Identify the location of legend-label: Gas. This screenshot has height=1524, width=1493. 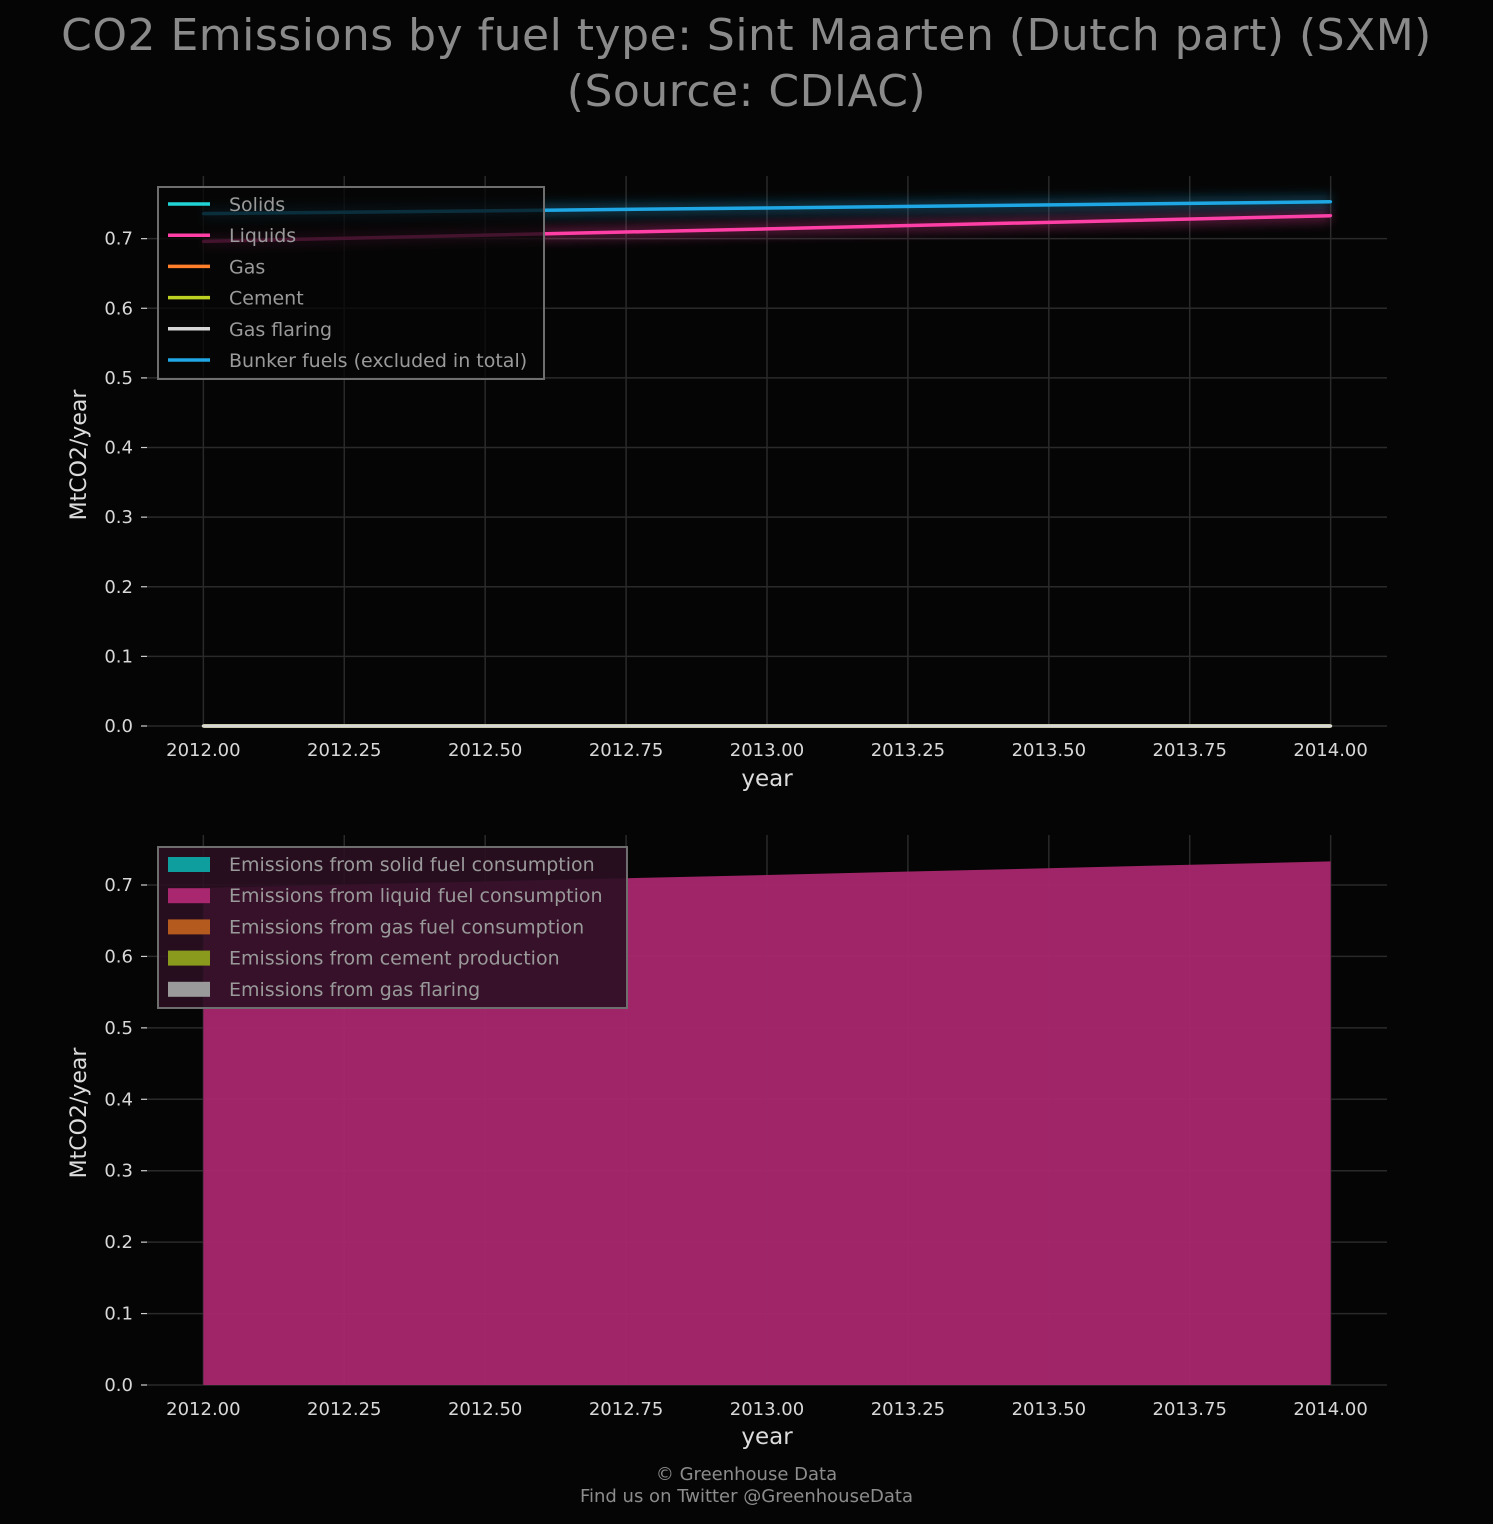
(247, 267).